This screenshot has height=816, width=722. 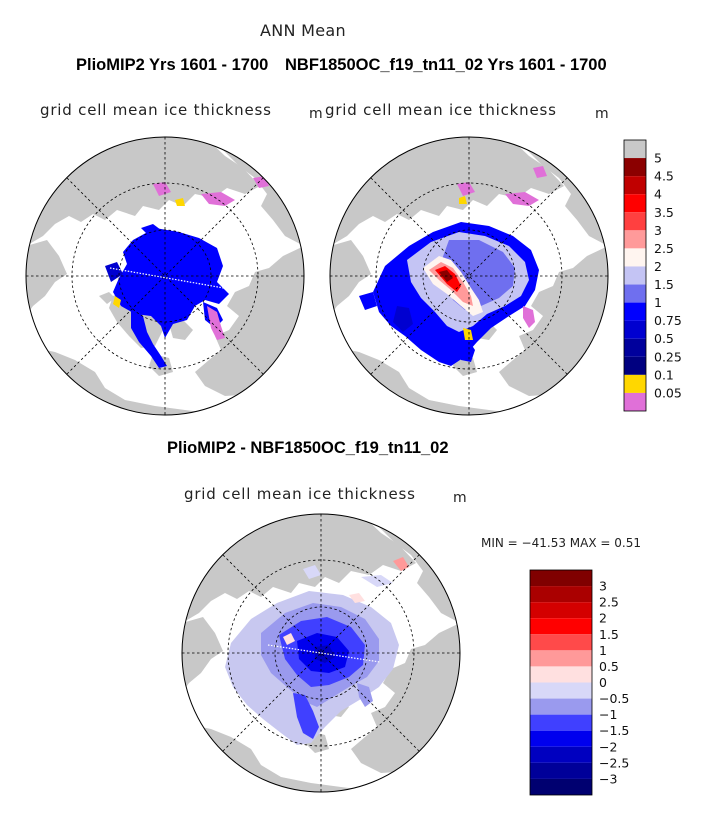 I want to click on colorbar-diff-frame, so click(x=561, y=682).